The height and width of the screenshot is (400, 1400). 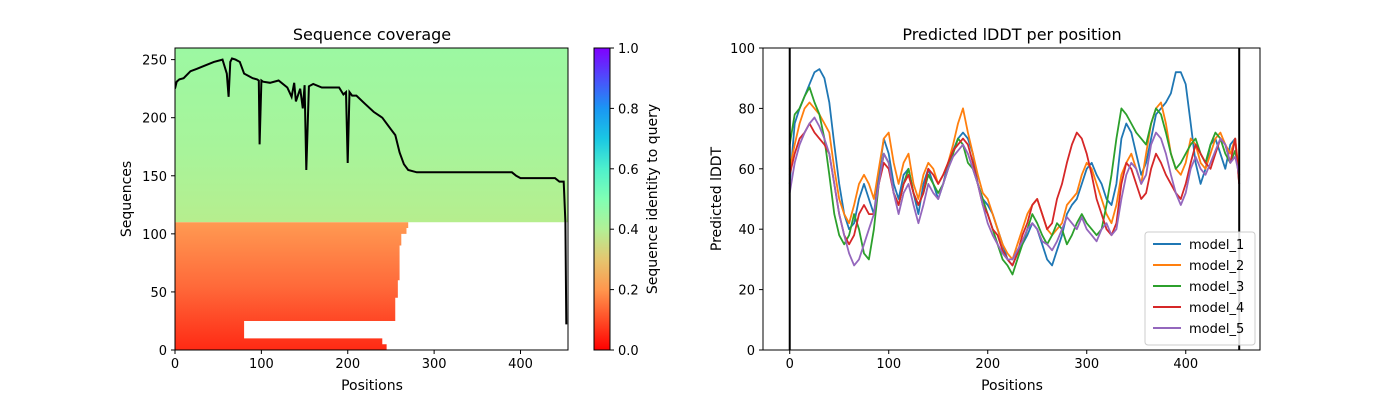 What do you see at coordinates (372, 386) in the screenshot?
I see `coverage-x-label: Positions` at bounding box center [372, 386].